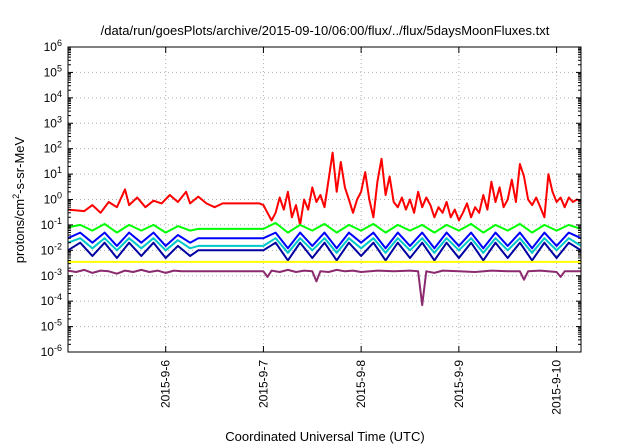 The width and height of the screenshot is (640, 448). Describe the element at coordinates (263, 384) in the screenshot. I see `x-tick-label: 2015-9-7` at that location.